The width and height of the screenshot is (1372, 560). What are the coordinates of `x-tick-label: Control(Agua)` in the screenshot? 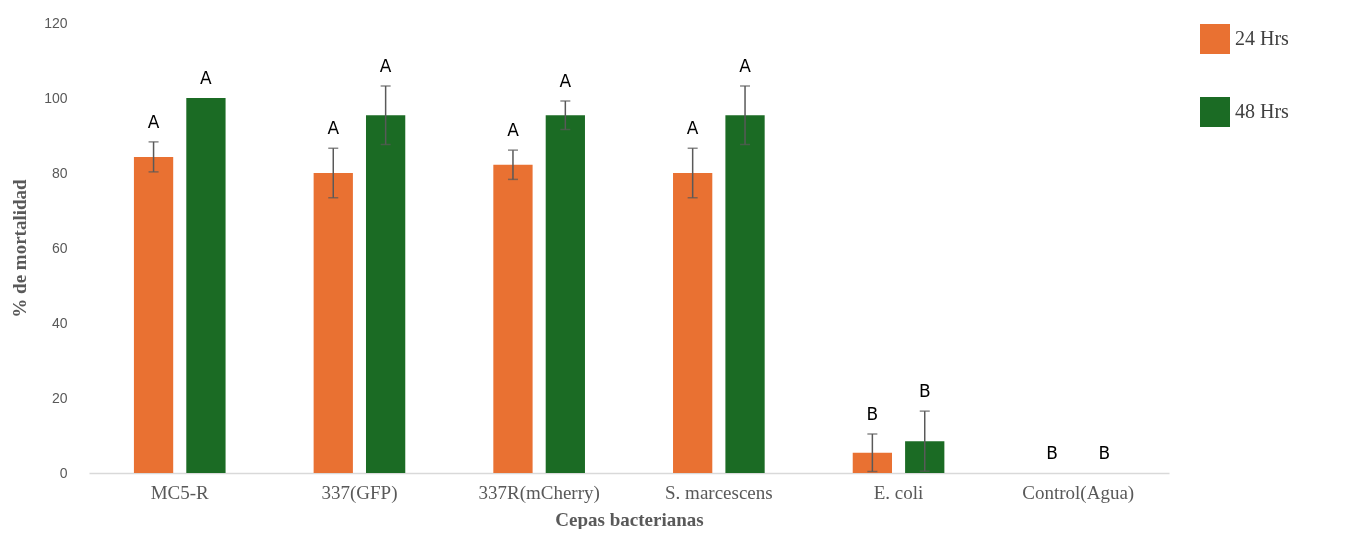 It's located at (1078, 492).